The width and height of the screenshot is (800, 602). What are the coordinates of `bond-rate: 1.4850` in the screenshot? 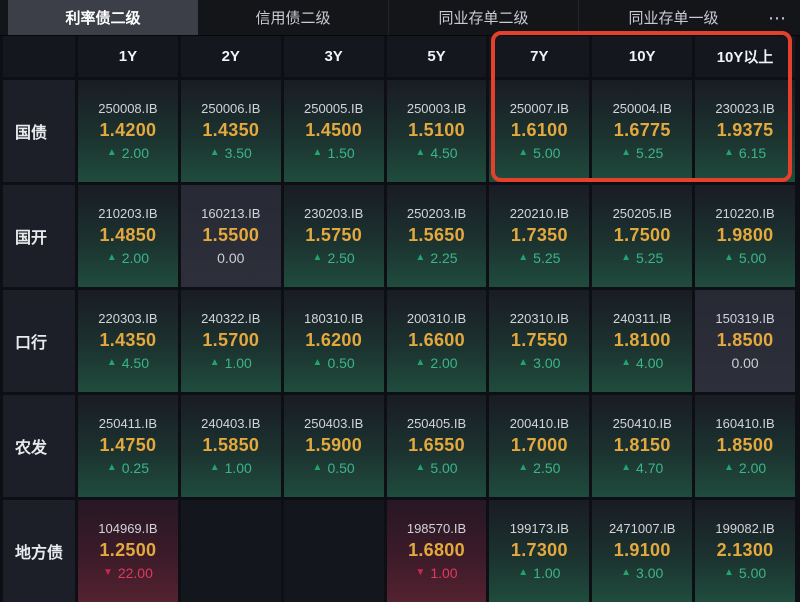 It's located at (128, 235).